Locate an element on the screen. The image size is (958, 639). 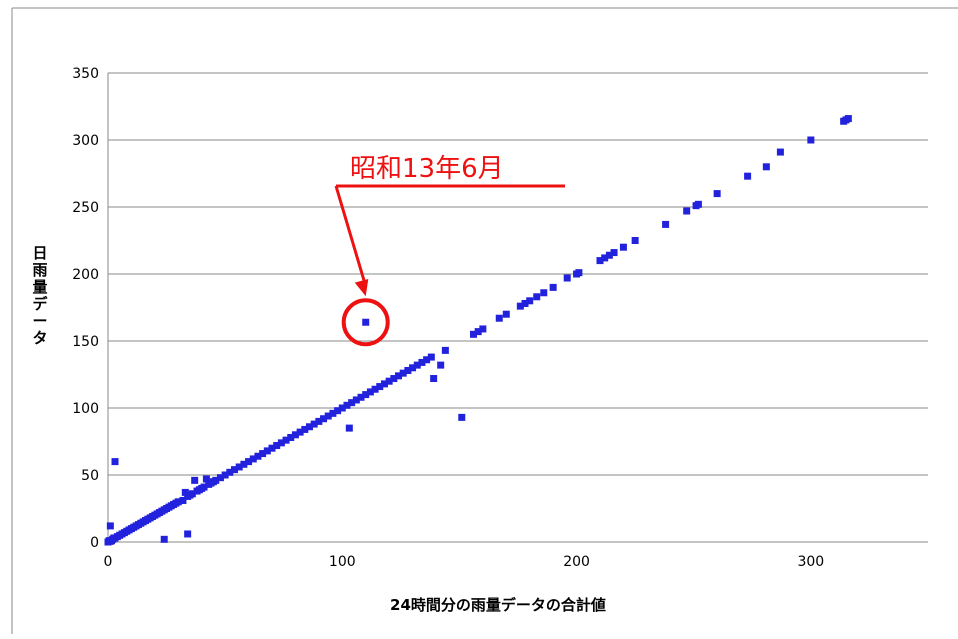
y-tick-label: 300 is located at coordinates (85, 141).